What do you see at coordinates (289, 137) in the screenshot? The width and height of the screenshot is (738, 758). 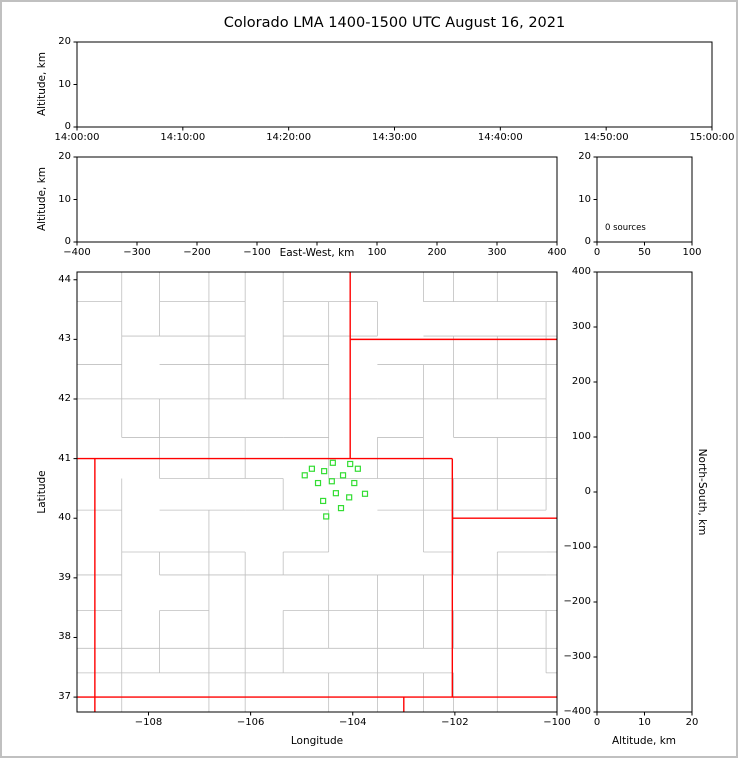 I see `time_height-xtick-label: 14:20:00` at bounding box center [289, 137].